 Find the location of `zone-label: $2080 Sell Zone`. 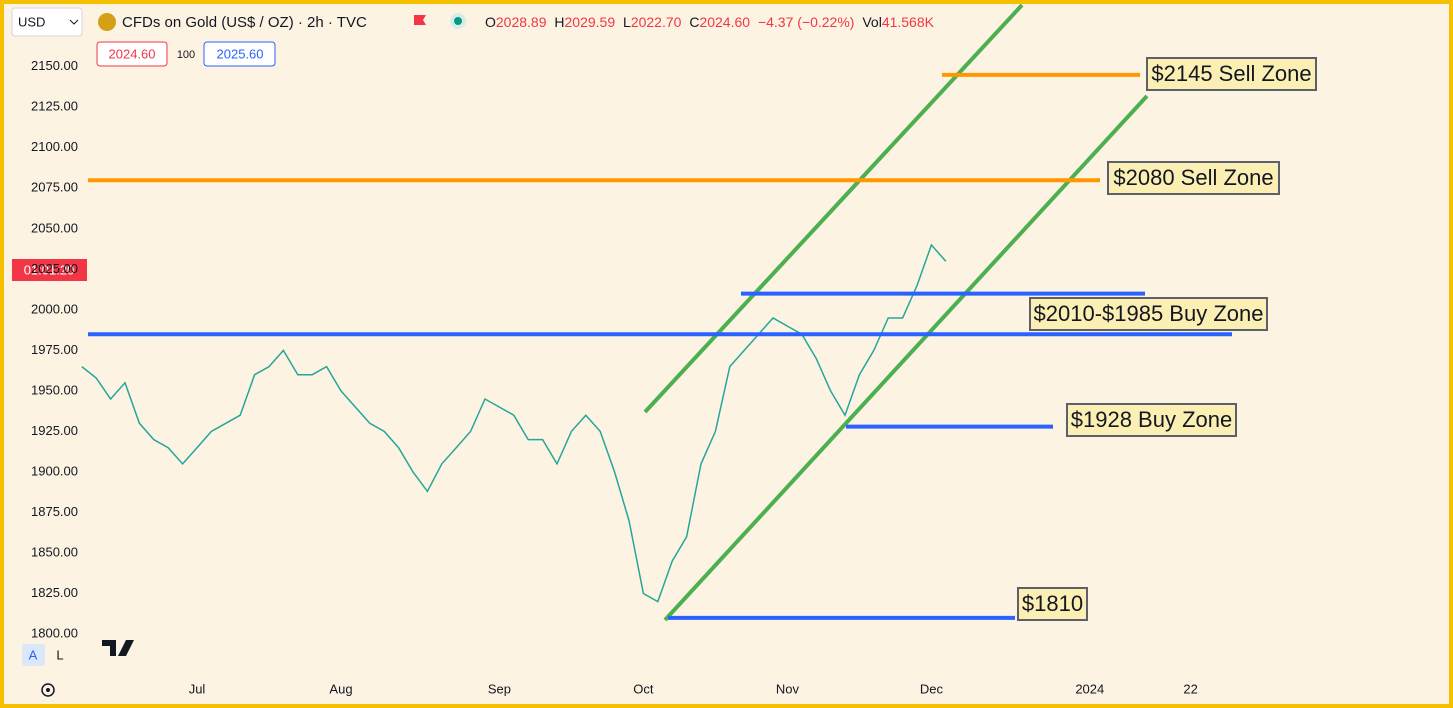

zone-label: $2080 Sell Zone is located at coordinates (1193, 177).